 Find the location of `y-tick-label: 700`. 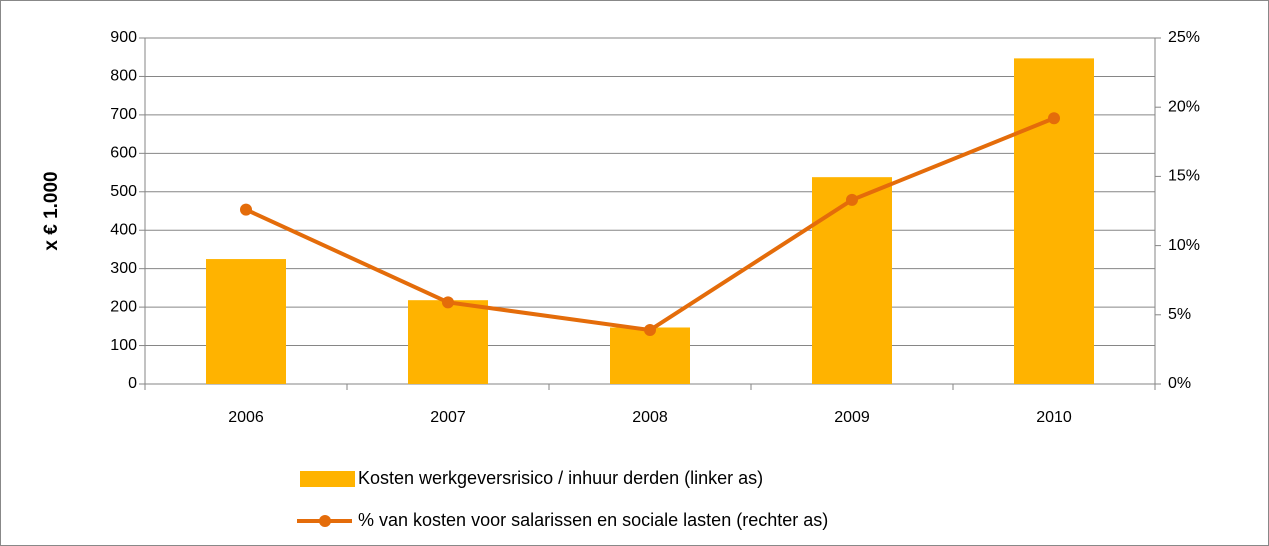

y-tick-label: 700 is located at coordinates (123, 114).